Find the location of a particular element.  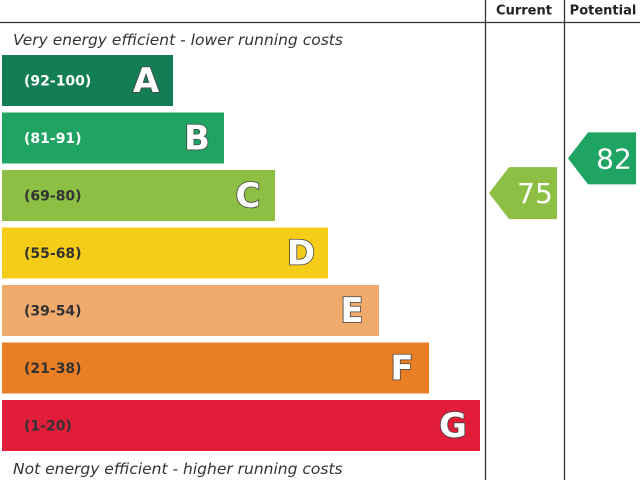

band-c-bar is located at coordinates (138, 195).